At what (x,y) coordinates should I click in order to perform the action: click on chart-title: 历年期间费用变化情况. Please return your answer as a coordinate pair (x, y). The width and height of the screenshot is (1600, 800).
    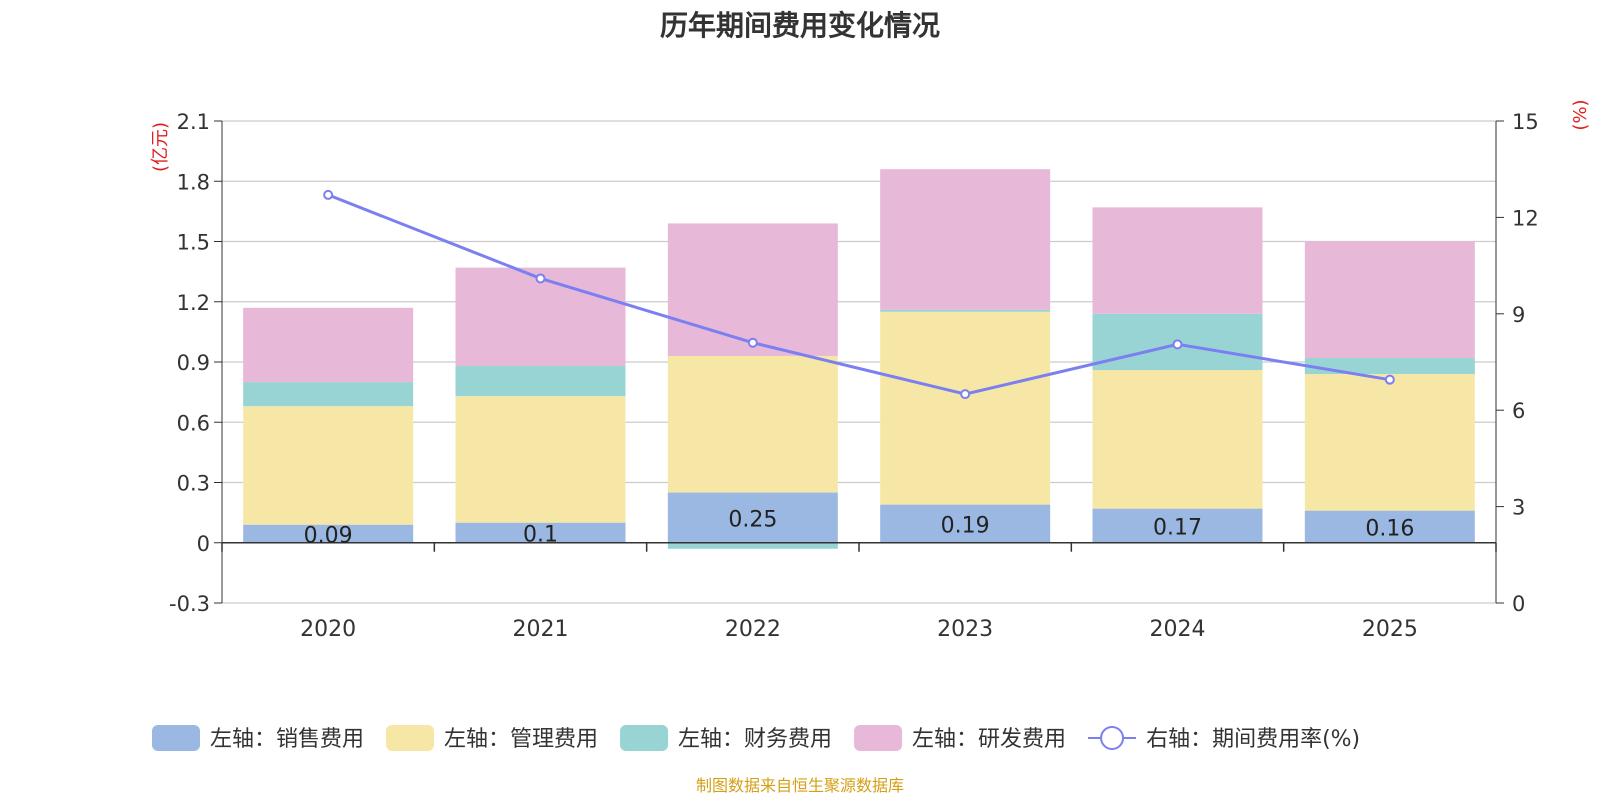
    Looking at the image, I should click on (799, 25).